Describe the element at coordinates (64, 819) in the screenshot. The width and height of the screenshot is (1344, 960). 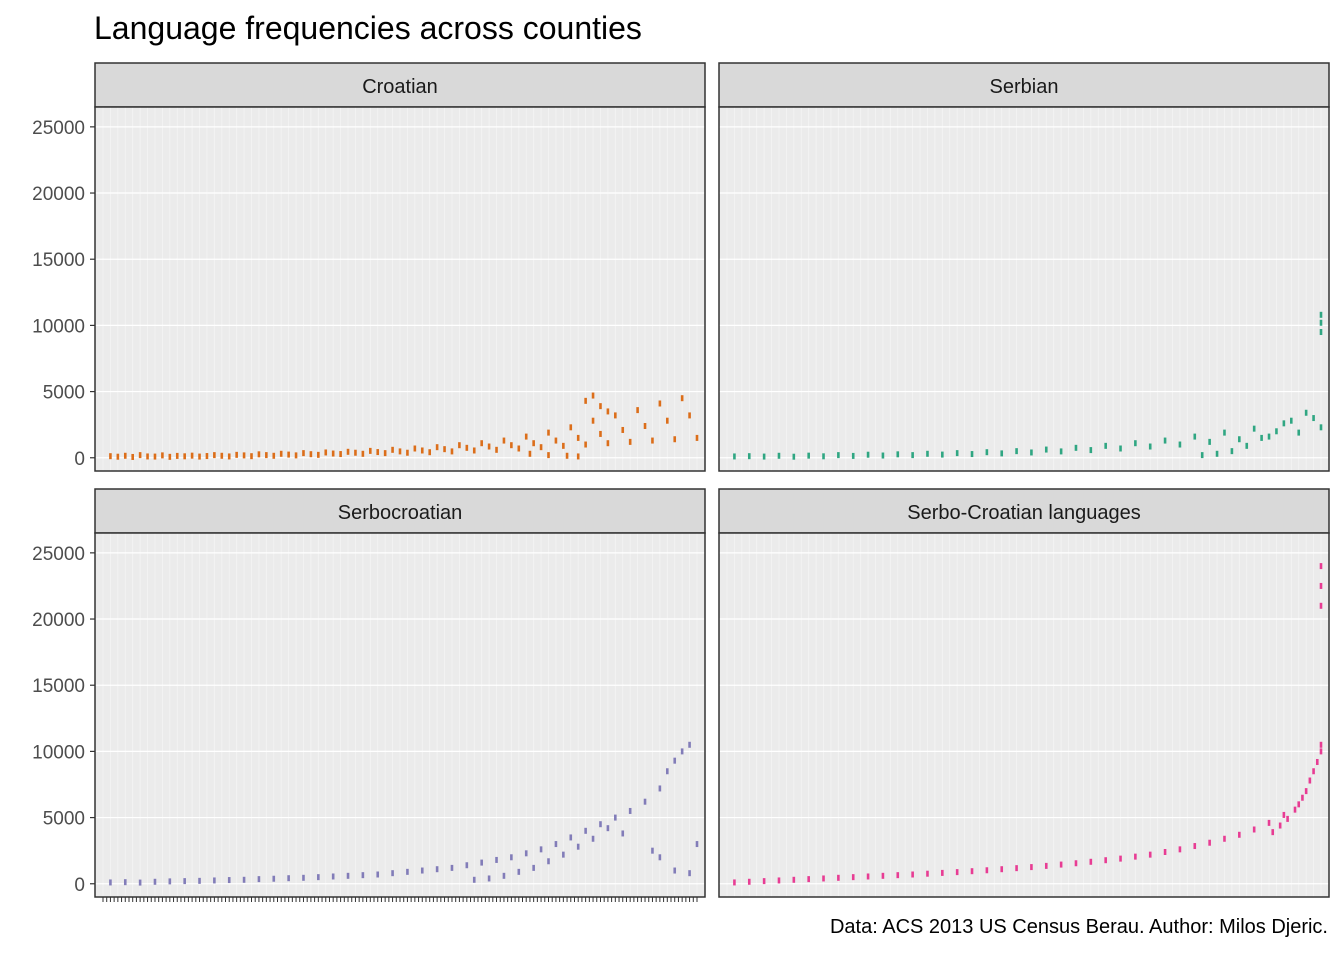
I see `y-tick-label: 5000` at that location.